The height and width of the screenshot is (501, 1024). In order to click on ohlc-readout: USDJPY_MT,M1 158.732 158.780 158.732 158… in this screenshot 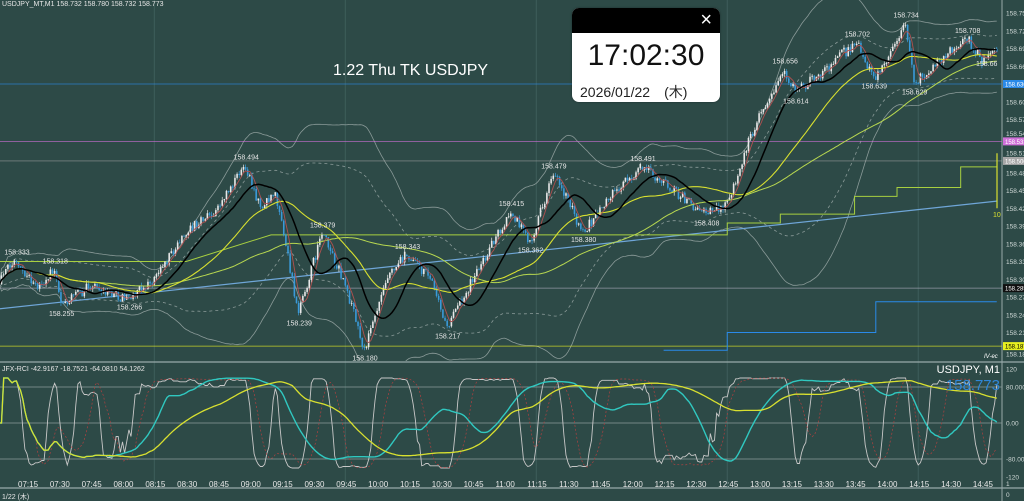, I will do `click(83, 4)`.